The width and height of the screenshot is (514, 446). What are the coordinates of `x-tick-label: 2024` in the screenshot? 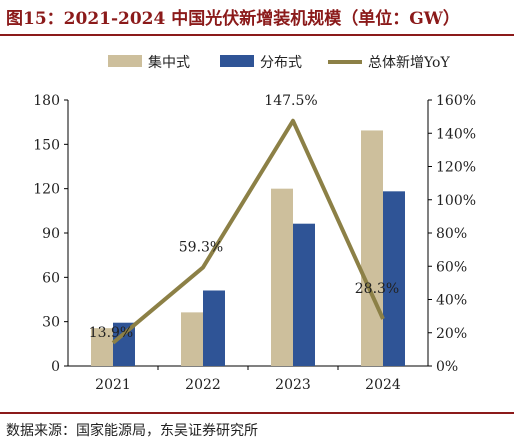 It's located at (383, 385).